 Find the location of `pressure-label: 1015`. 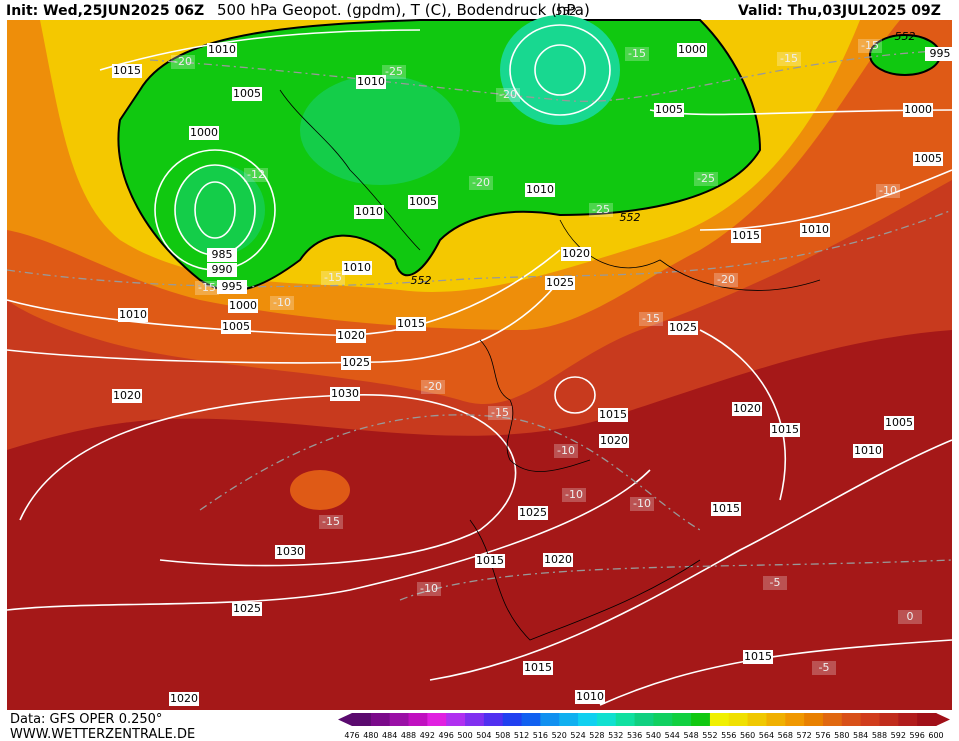

pressure-label: 1015 is located at coordinates (127, 70).